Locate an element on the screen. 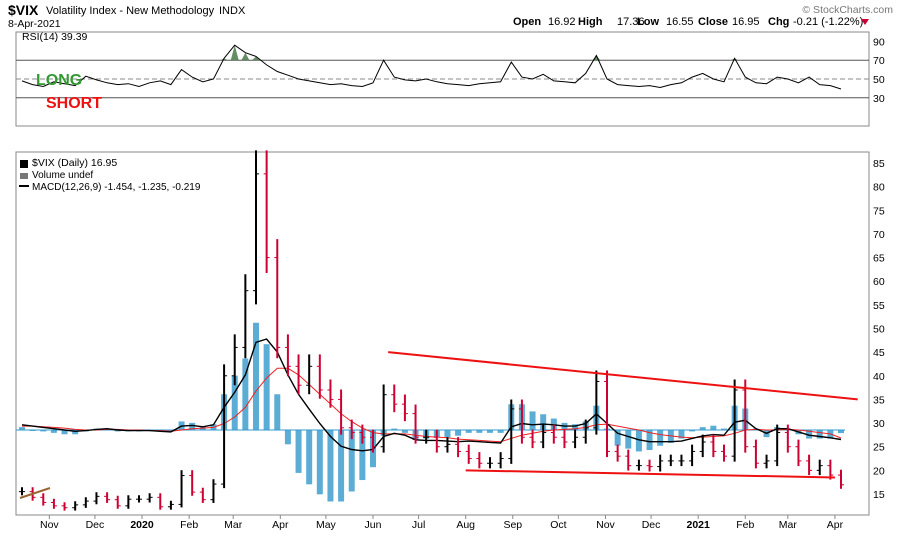 This screenshot has height=539, width=900. source-credit: © StockCharts.com is located at coordinates (847, 10).